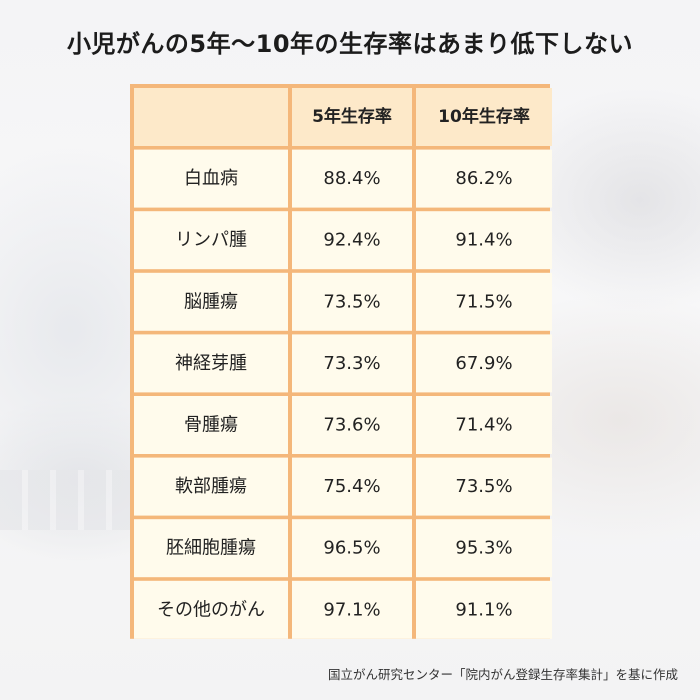  I want to click on value-label: 86.2%, so click(483, 178).